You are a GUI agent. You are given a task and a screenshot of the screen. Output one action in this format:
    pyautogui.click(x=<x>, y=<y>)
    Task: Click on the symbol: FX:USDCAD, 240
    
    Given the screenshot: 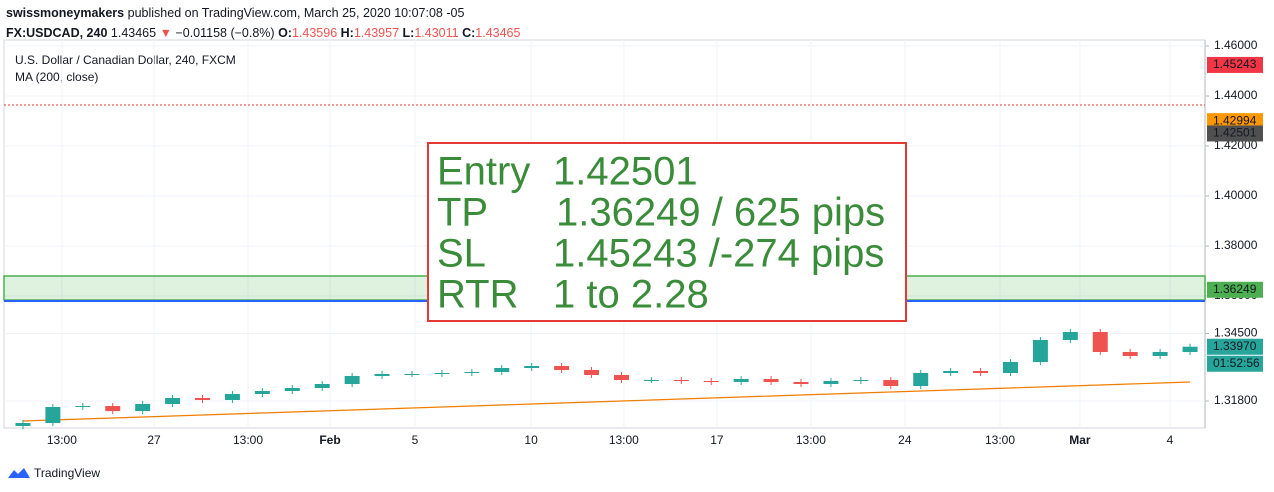 What is the action you would take?
    pyautogui.click(x=57, y=33)
    